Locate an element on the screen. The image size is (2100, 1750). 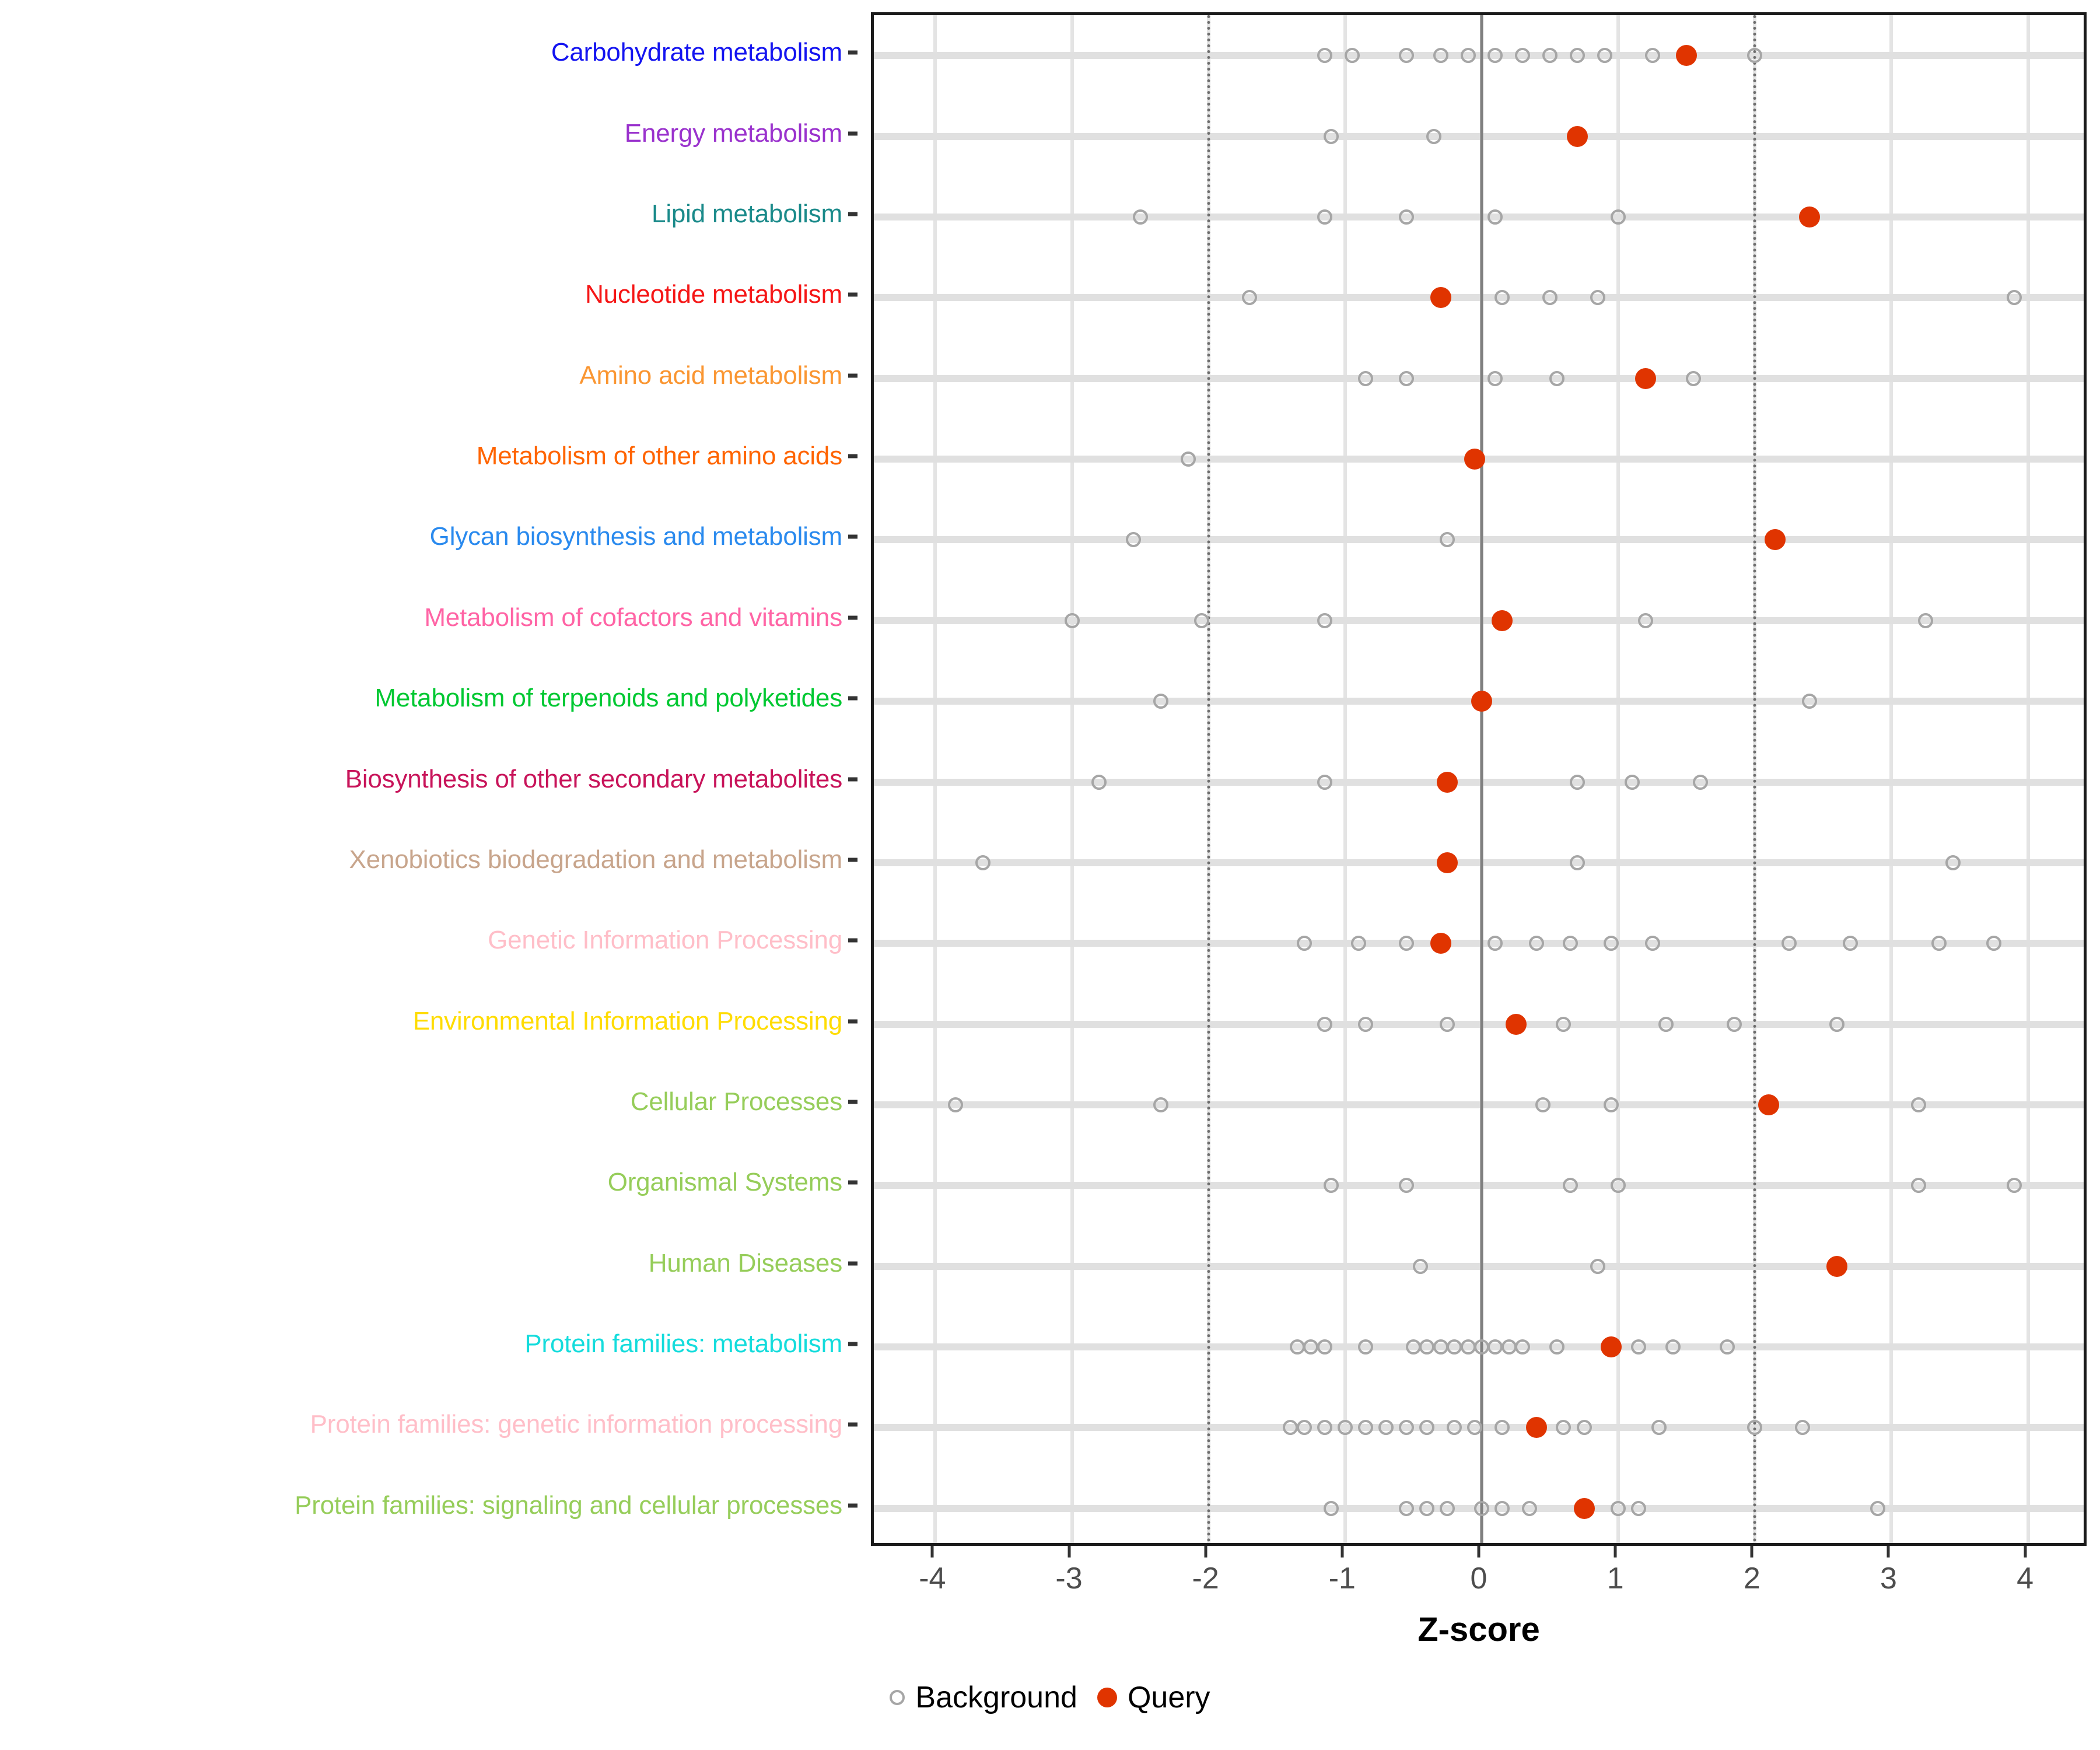
open-circle-icon is located at coordinates (897, 1697).